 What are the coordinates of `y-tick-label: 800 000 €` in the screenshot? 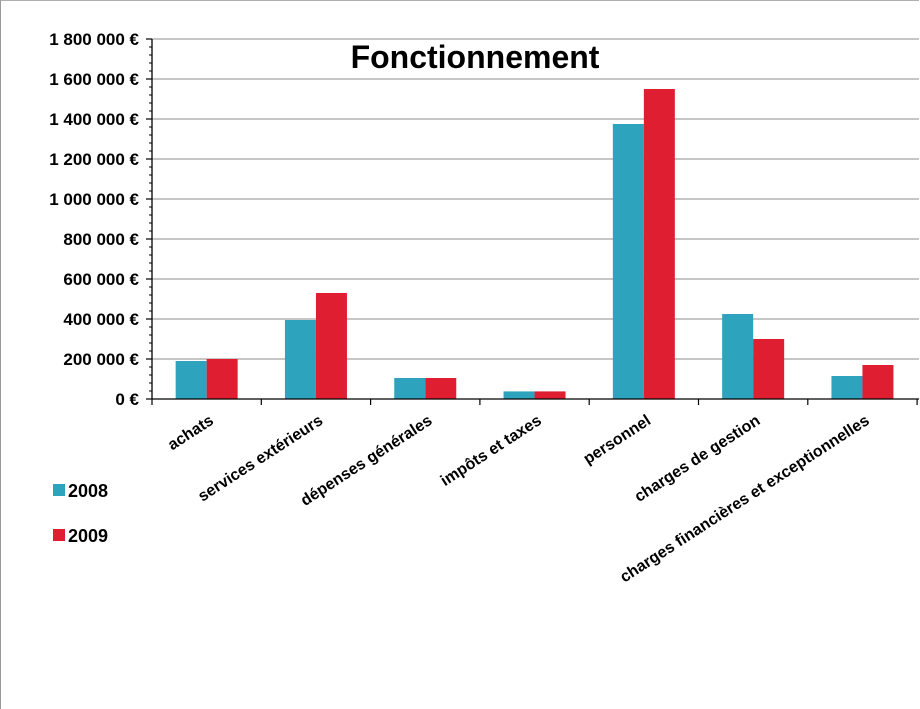 It's located at (101, 239).